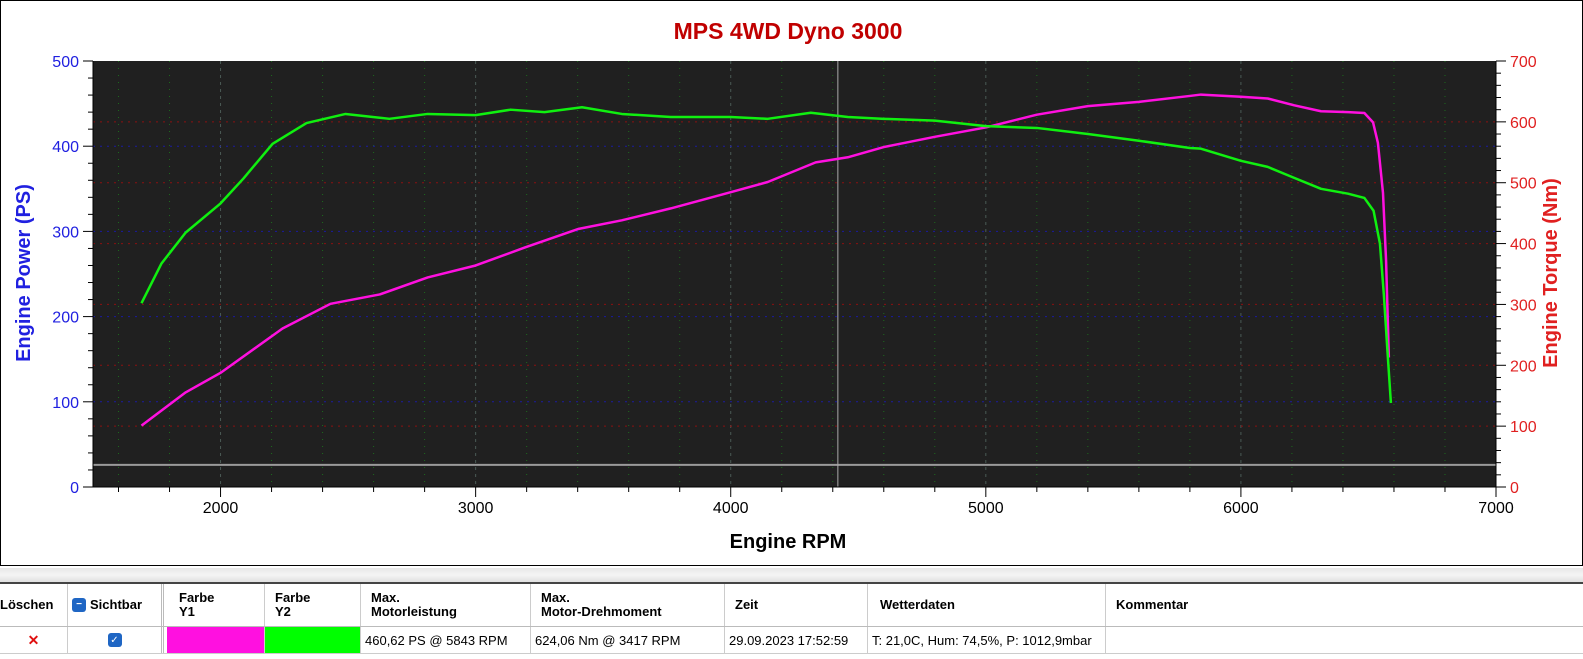  I want to click on x-tick-label: 2000, so click(221, 508).